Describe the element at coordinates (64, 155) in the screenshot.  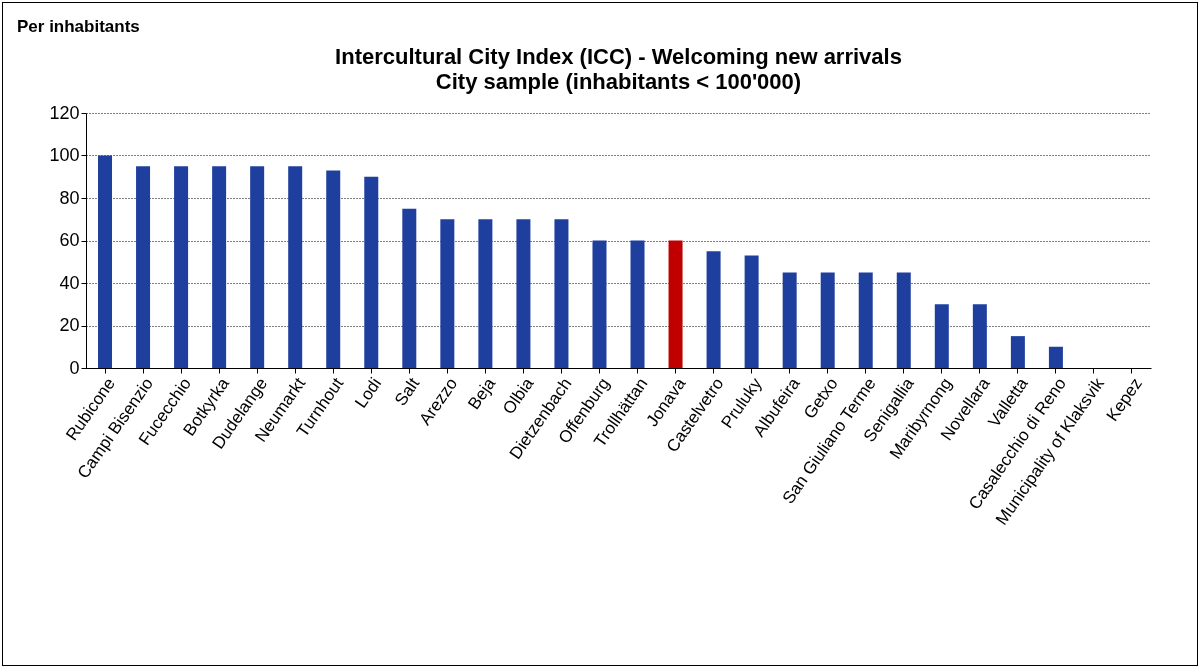
I see `y-tick-label: 100` at that location.